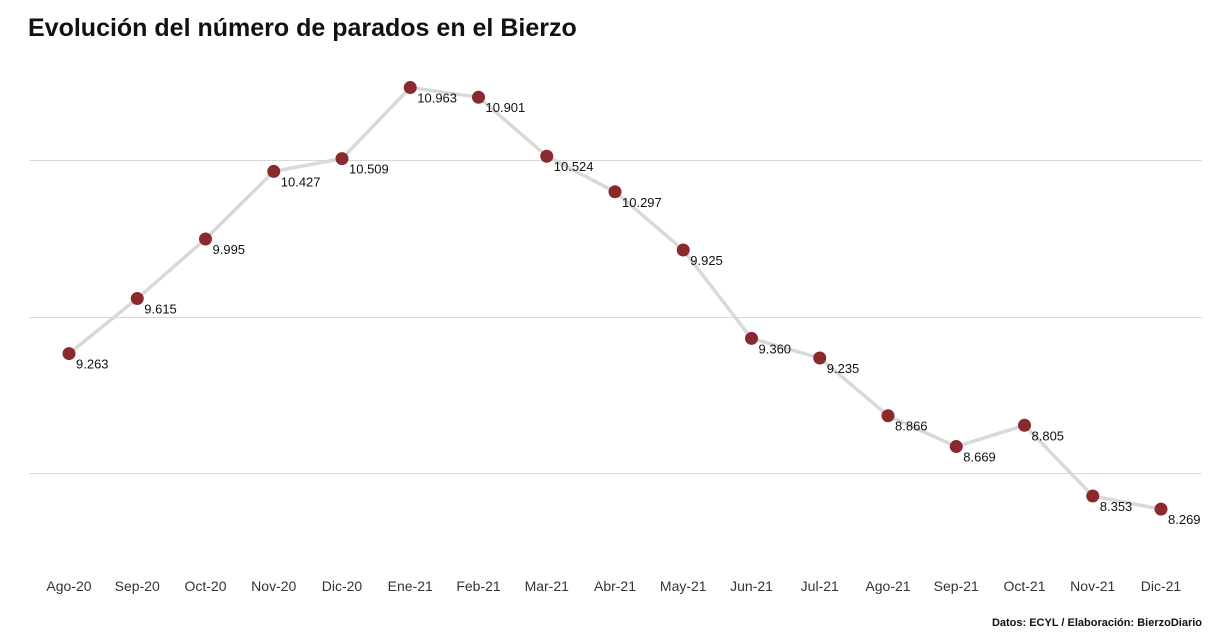 Image resolution: width=1210 pixels, height=635 pixels. What do you see at coordinates (1116, 506) in the screenshot?
I see `data-label: 8.353` at bounding box center [1116, 506].